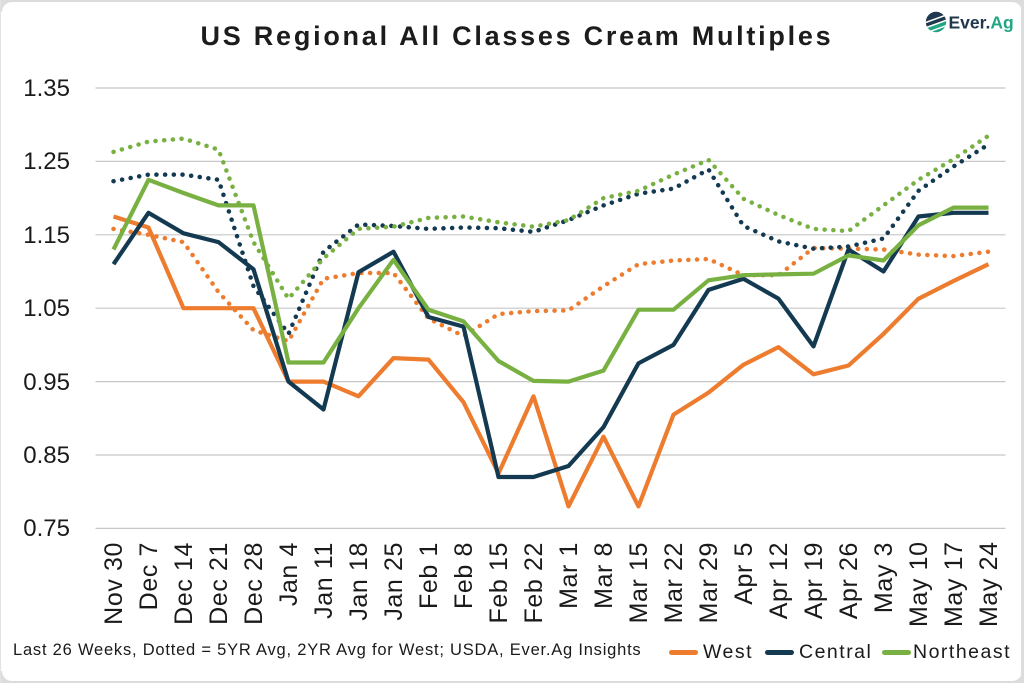  What do you see at coordinates (981, 23) in the screenshot?
I see `svg-text: Ever.Ag` at bounding box center [981, 23].